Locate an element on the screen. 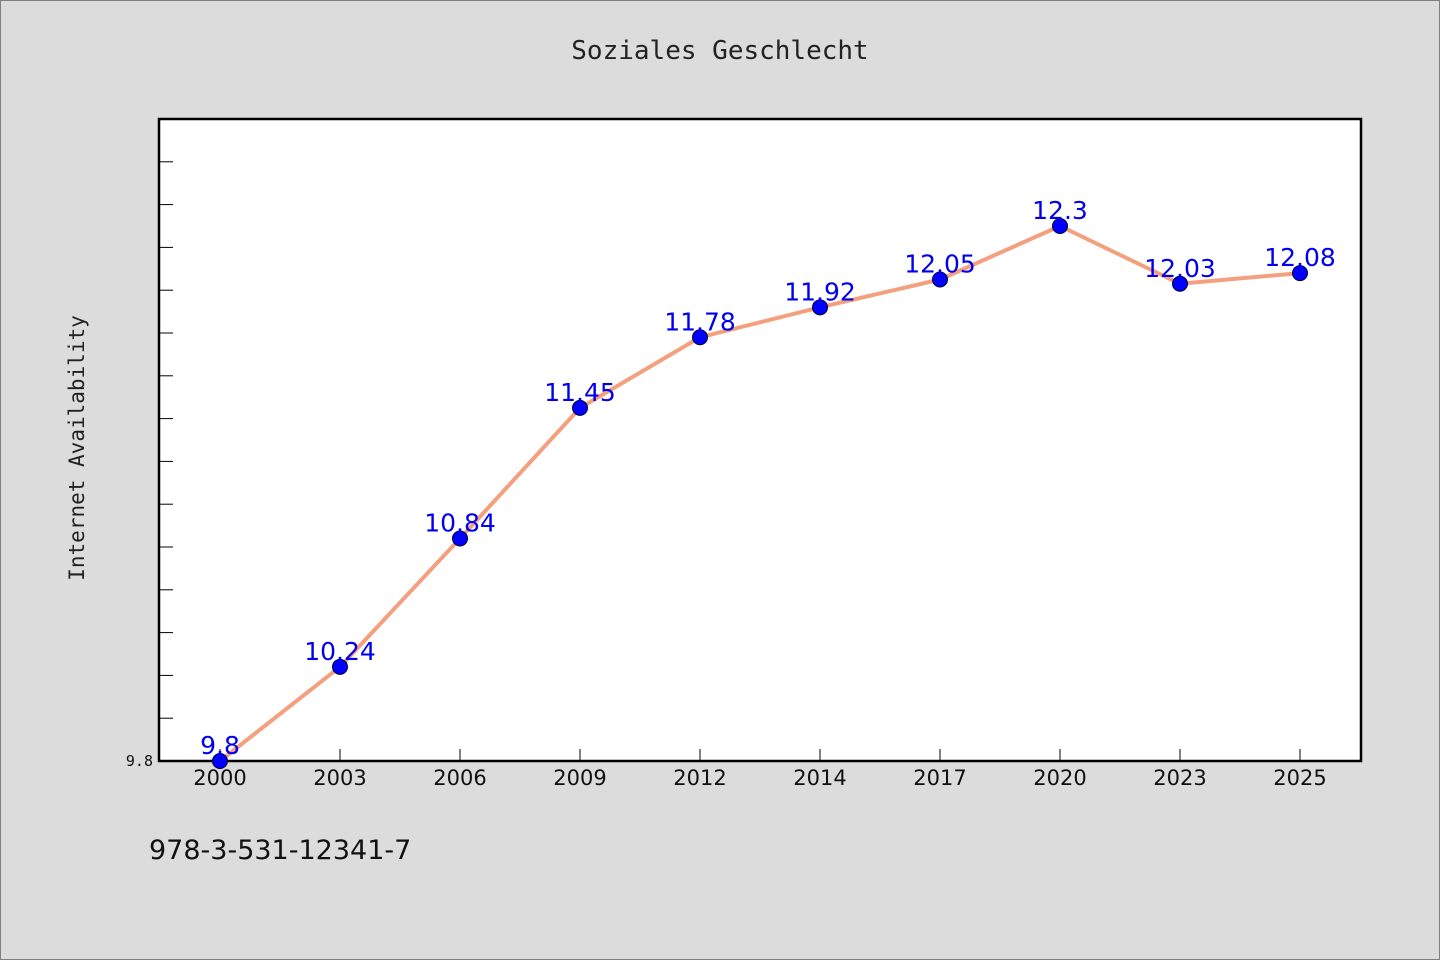 This screenshot has height=960, width=1440. data-label: 11.78 is located at coordinates (700, 321).